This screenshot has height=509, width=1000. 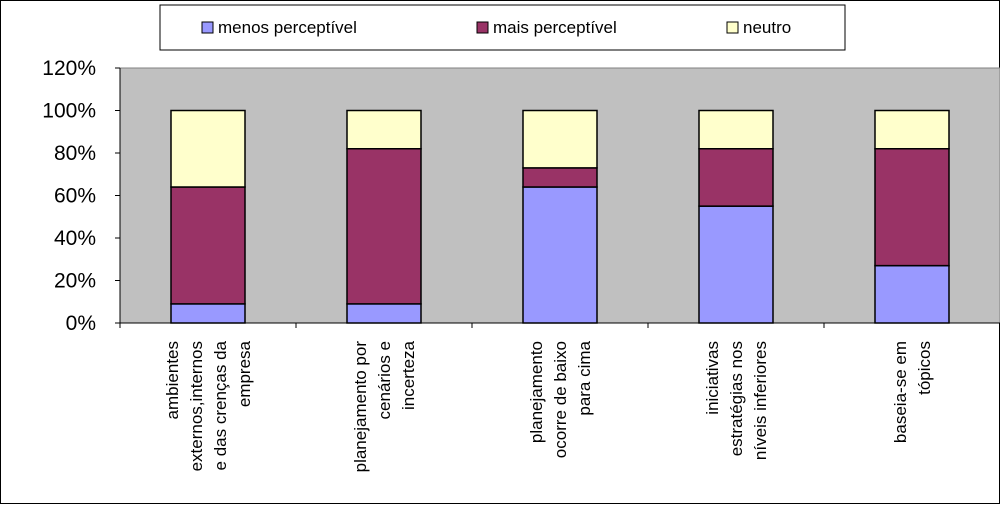 I want to click on x-category-label-line: planejamento por, so click(x=360, y=407).